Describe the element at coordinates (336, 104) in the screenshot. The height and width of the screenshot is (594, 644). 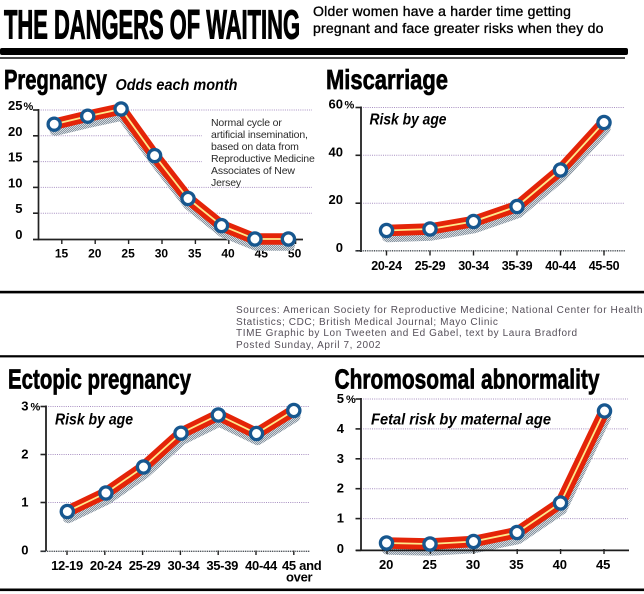
I see `svg-text: 60` at that location.